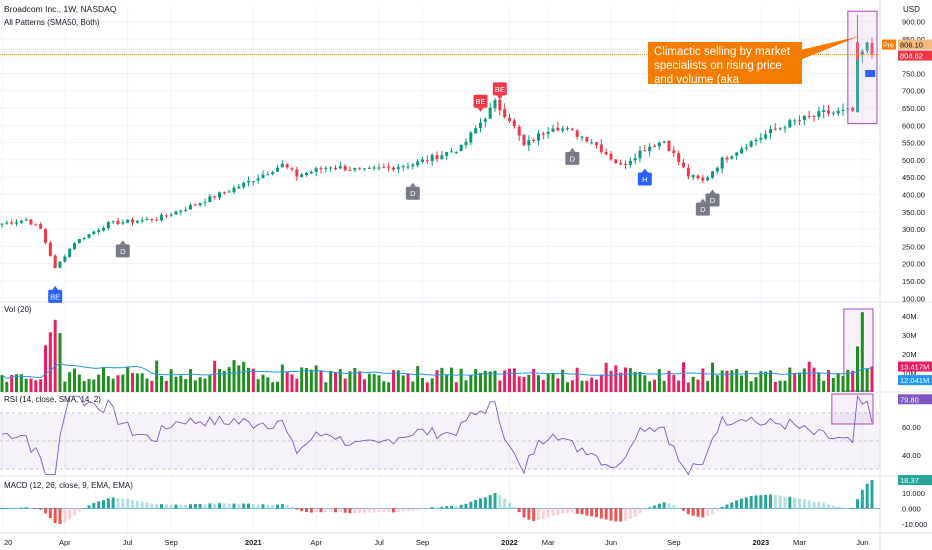 Image resolution: width=932 pixels, height=550 pixels. I want to click on pre-value: 806.10, so click(911, 45).